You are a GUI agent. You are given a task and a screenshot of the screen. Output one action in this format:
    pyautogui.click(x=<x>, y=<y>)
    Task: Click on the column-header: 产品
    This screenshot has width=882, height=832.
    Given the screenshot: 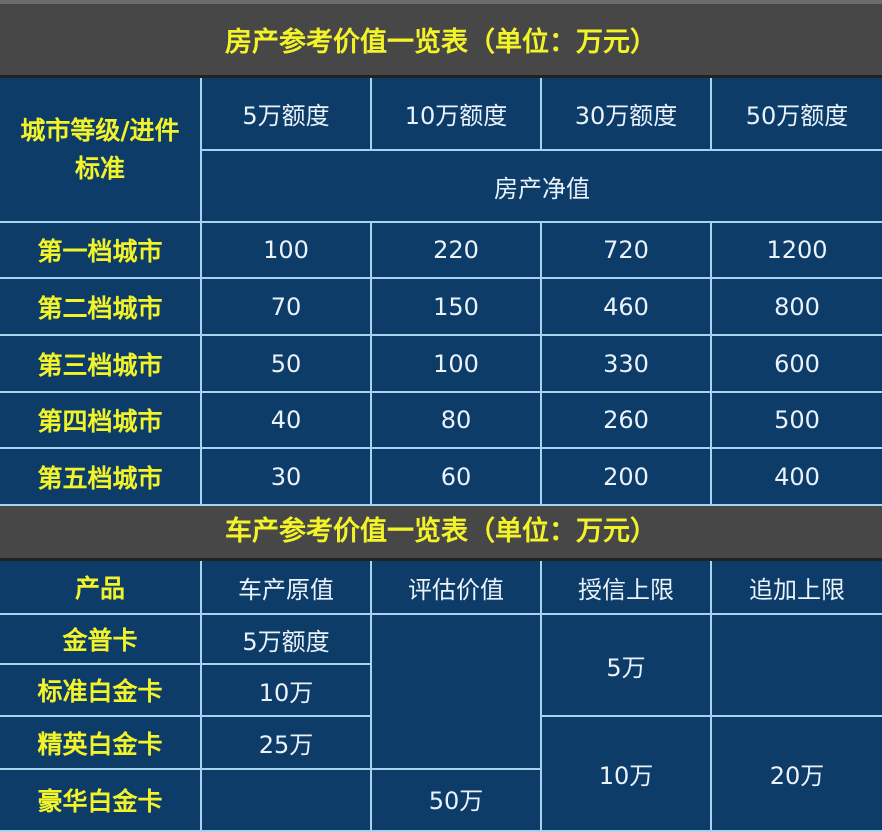 What is the action you would take?
    pyautogui.click(x=101, y=588)
    